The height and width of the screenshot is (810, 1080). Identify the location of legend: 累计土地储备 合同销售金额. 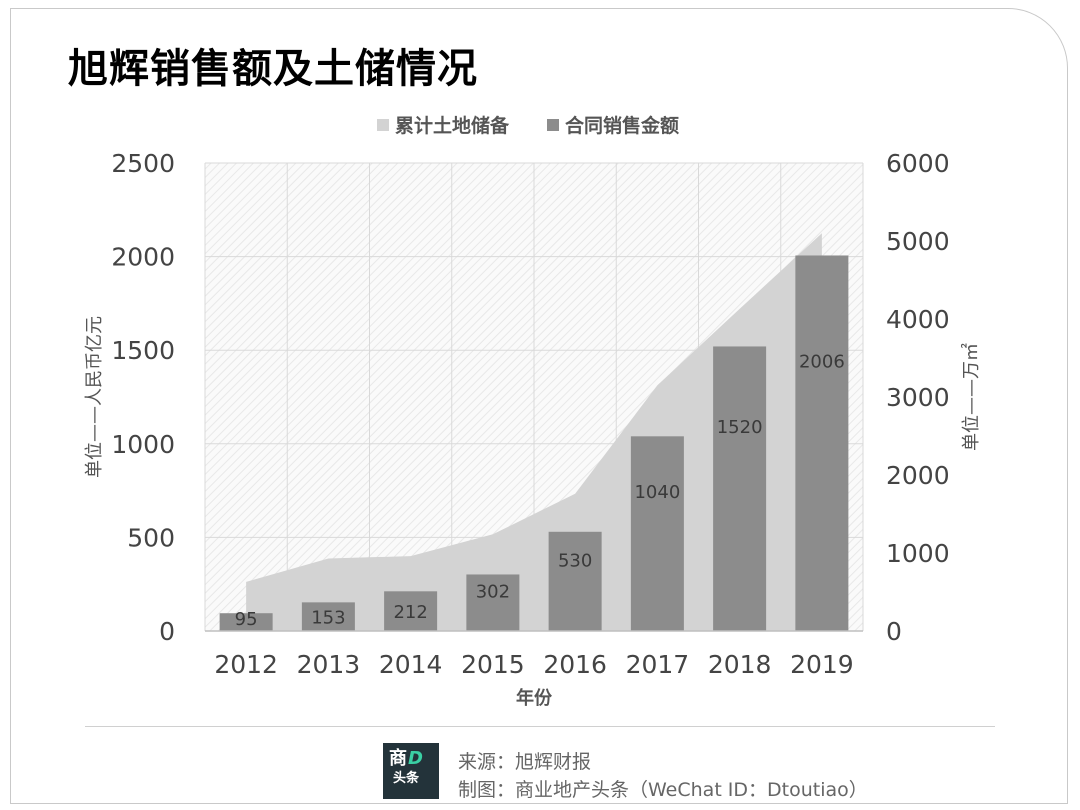
(528, 125).